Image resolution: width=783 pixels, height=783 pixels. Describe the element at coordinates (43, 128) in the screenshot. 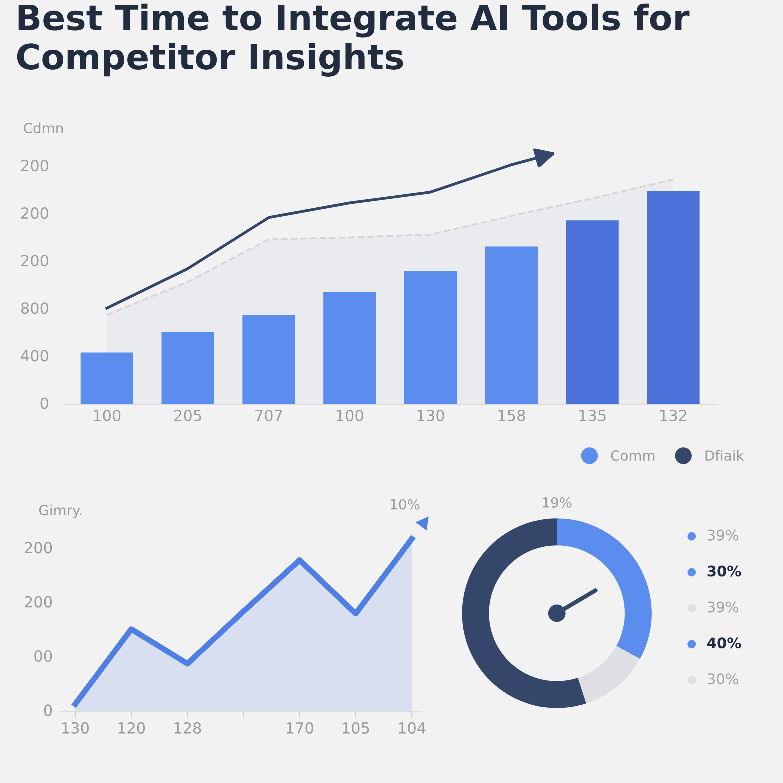

I see `y-axis-title: Cdmn` at that location.